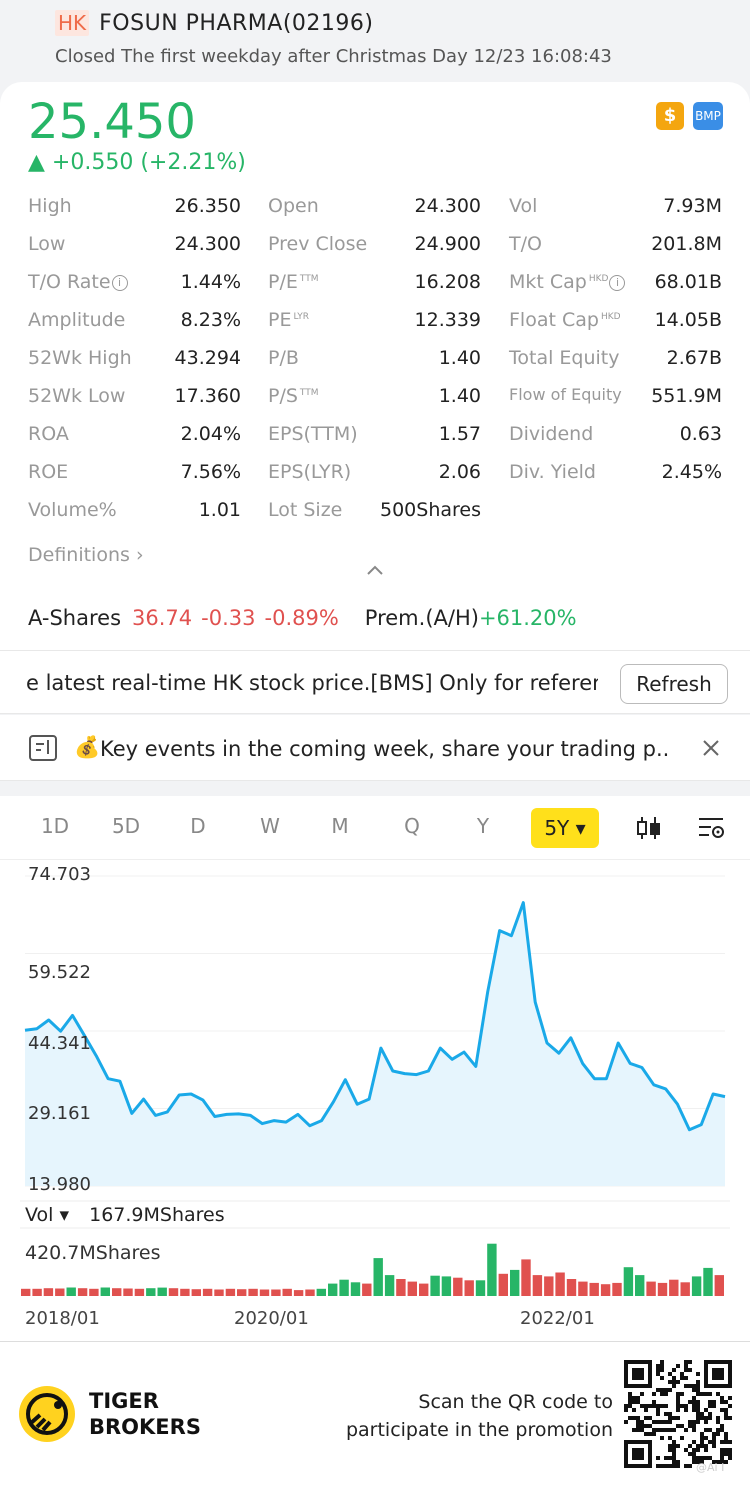 This screenshot has height=1486, width=750. I want to click on stat-value: 1.44%, so click(210, 282).